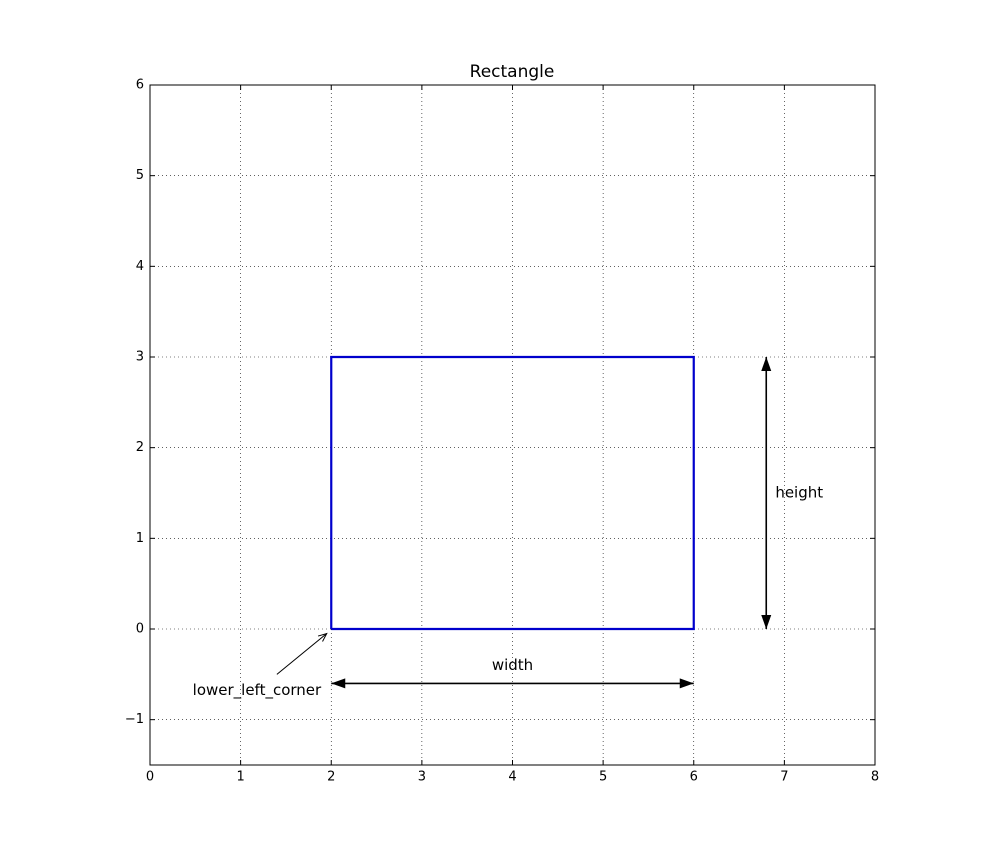  What do you see at coordinates (150, 777) in the screenshot?
I see `x-tick-label: 0` at bounding box center [150, 777].